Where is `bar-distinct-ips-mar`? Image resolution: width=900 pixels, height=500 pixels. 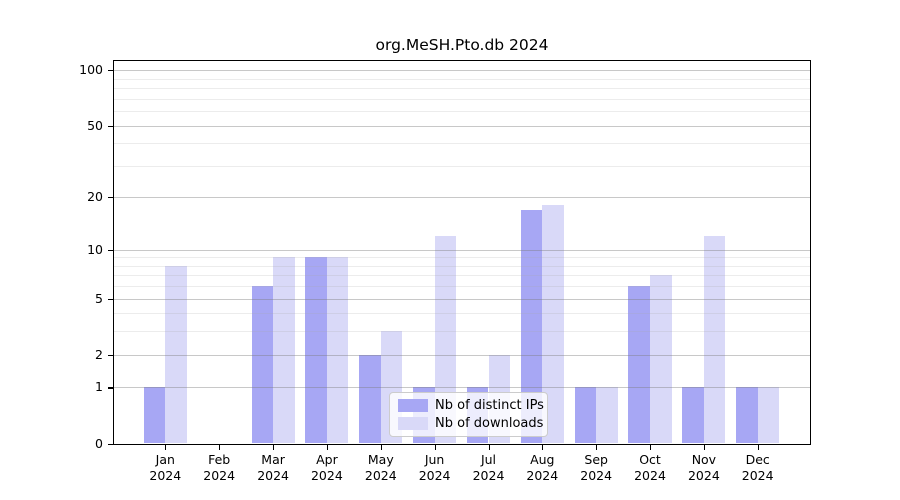 bar-distinct-ips-mar is located at coordinates (262, 365).